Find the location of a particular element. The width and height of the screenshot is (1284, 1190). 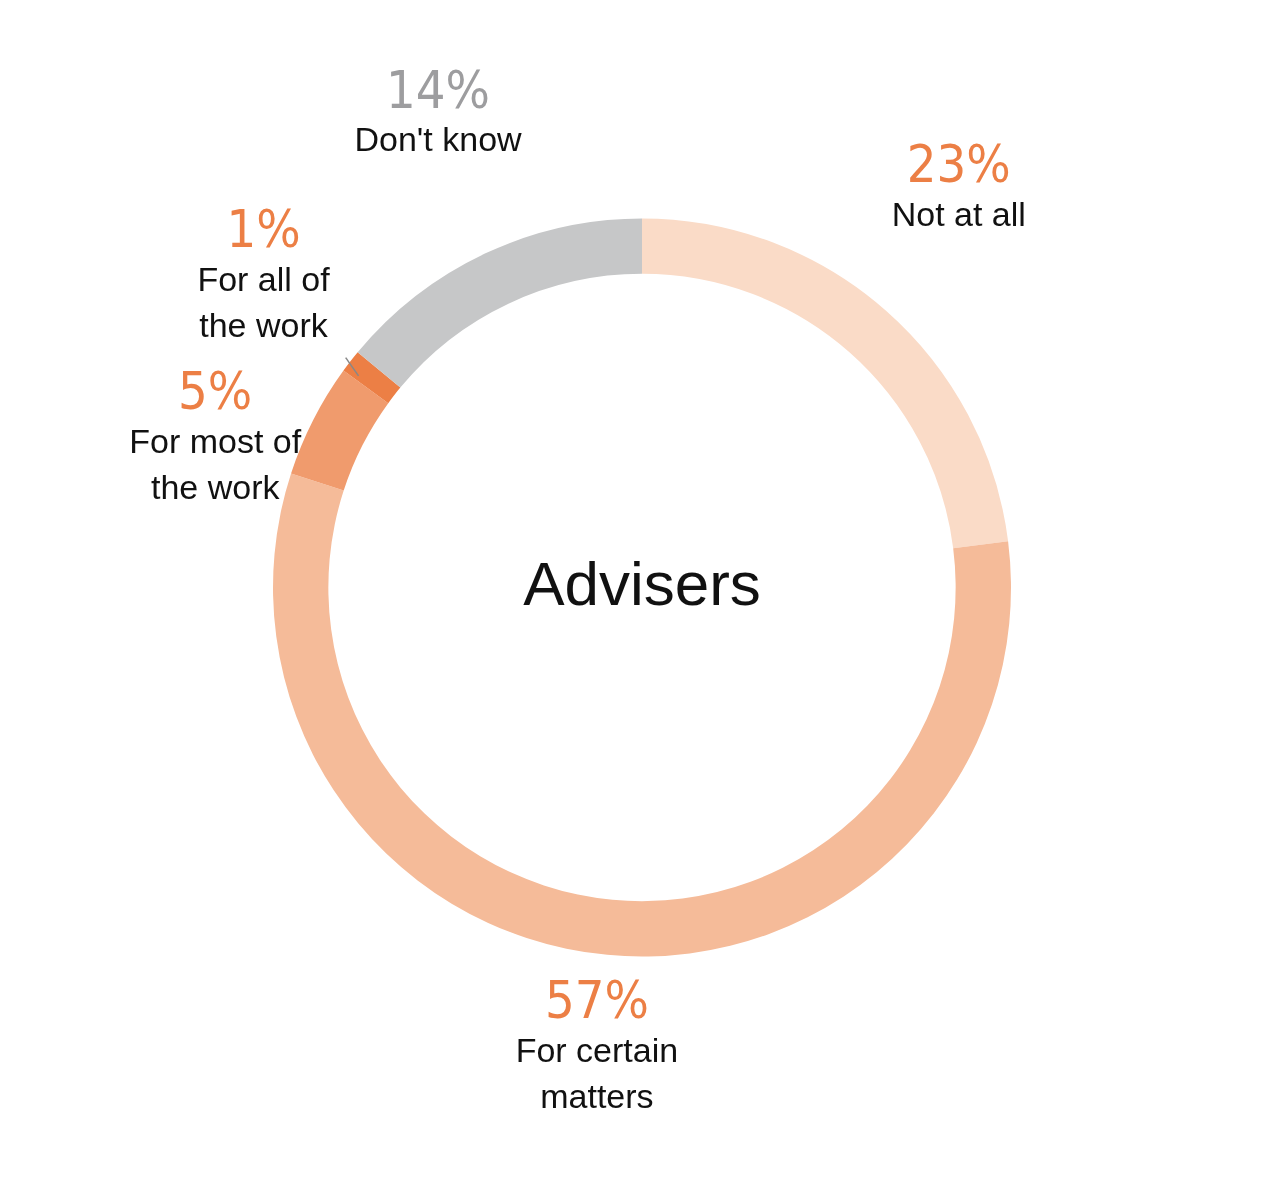

data-label: 5% is located at coordinates (215, 391).